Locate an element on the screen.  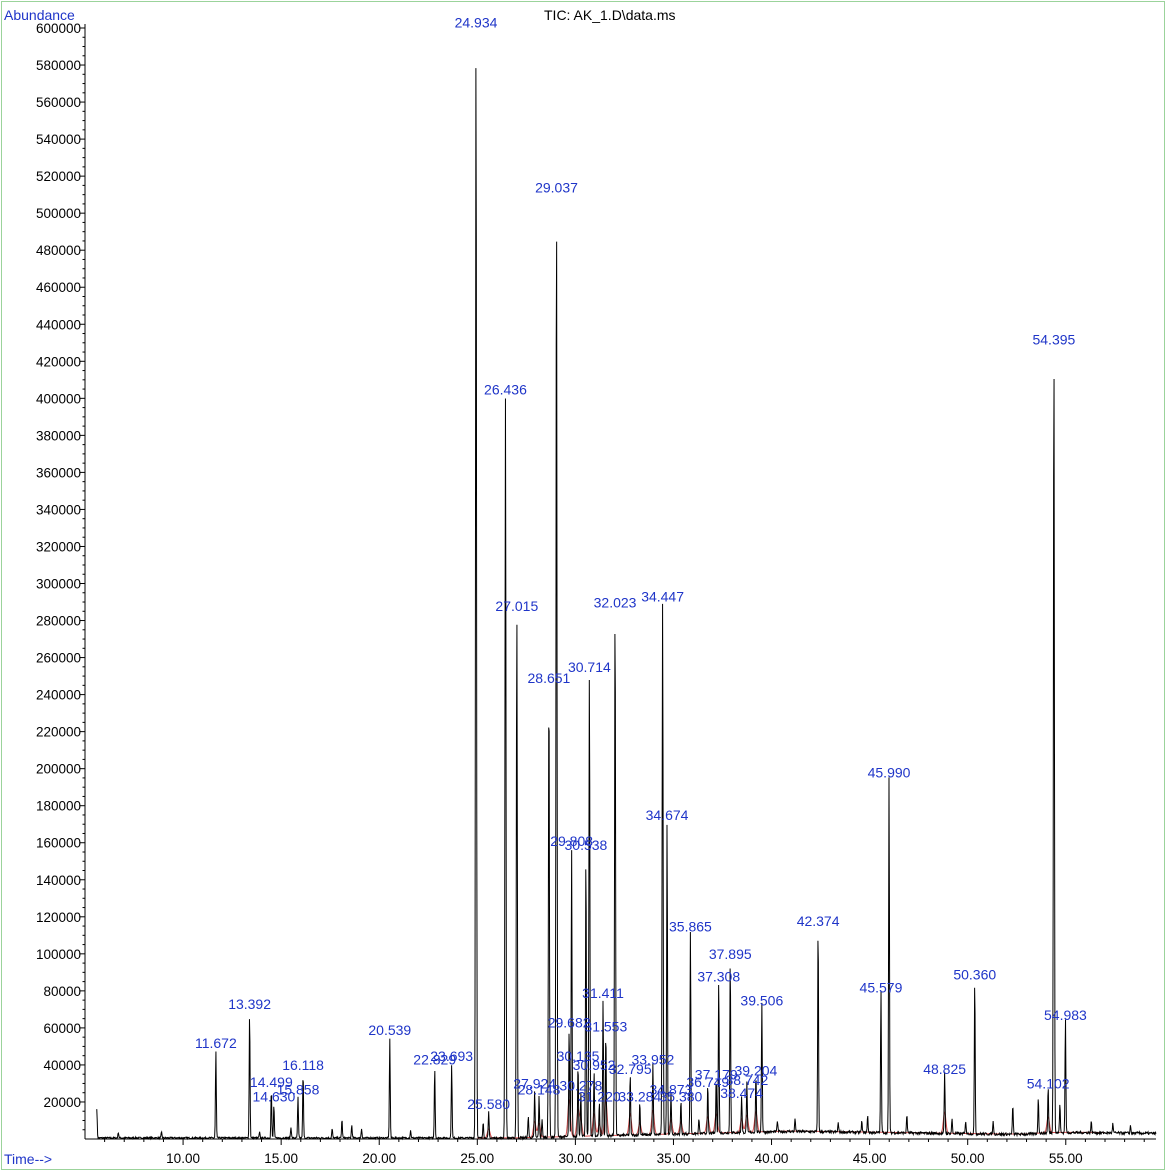
y-tick-label: 360000 is located at coordinates (58, 472).